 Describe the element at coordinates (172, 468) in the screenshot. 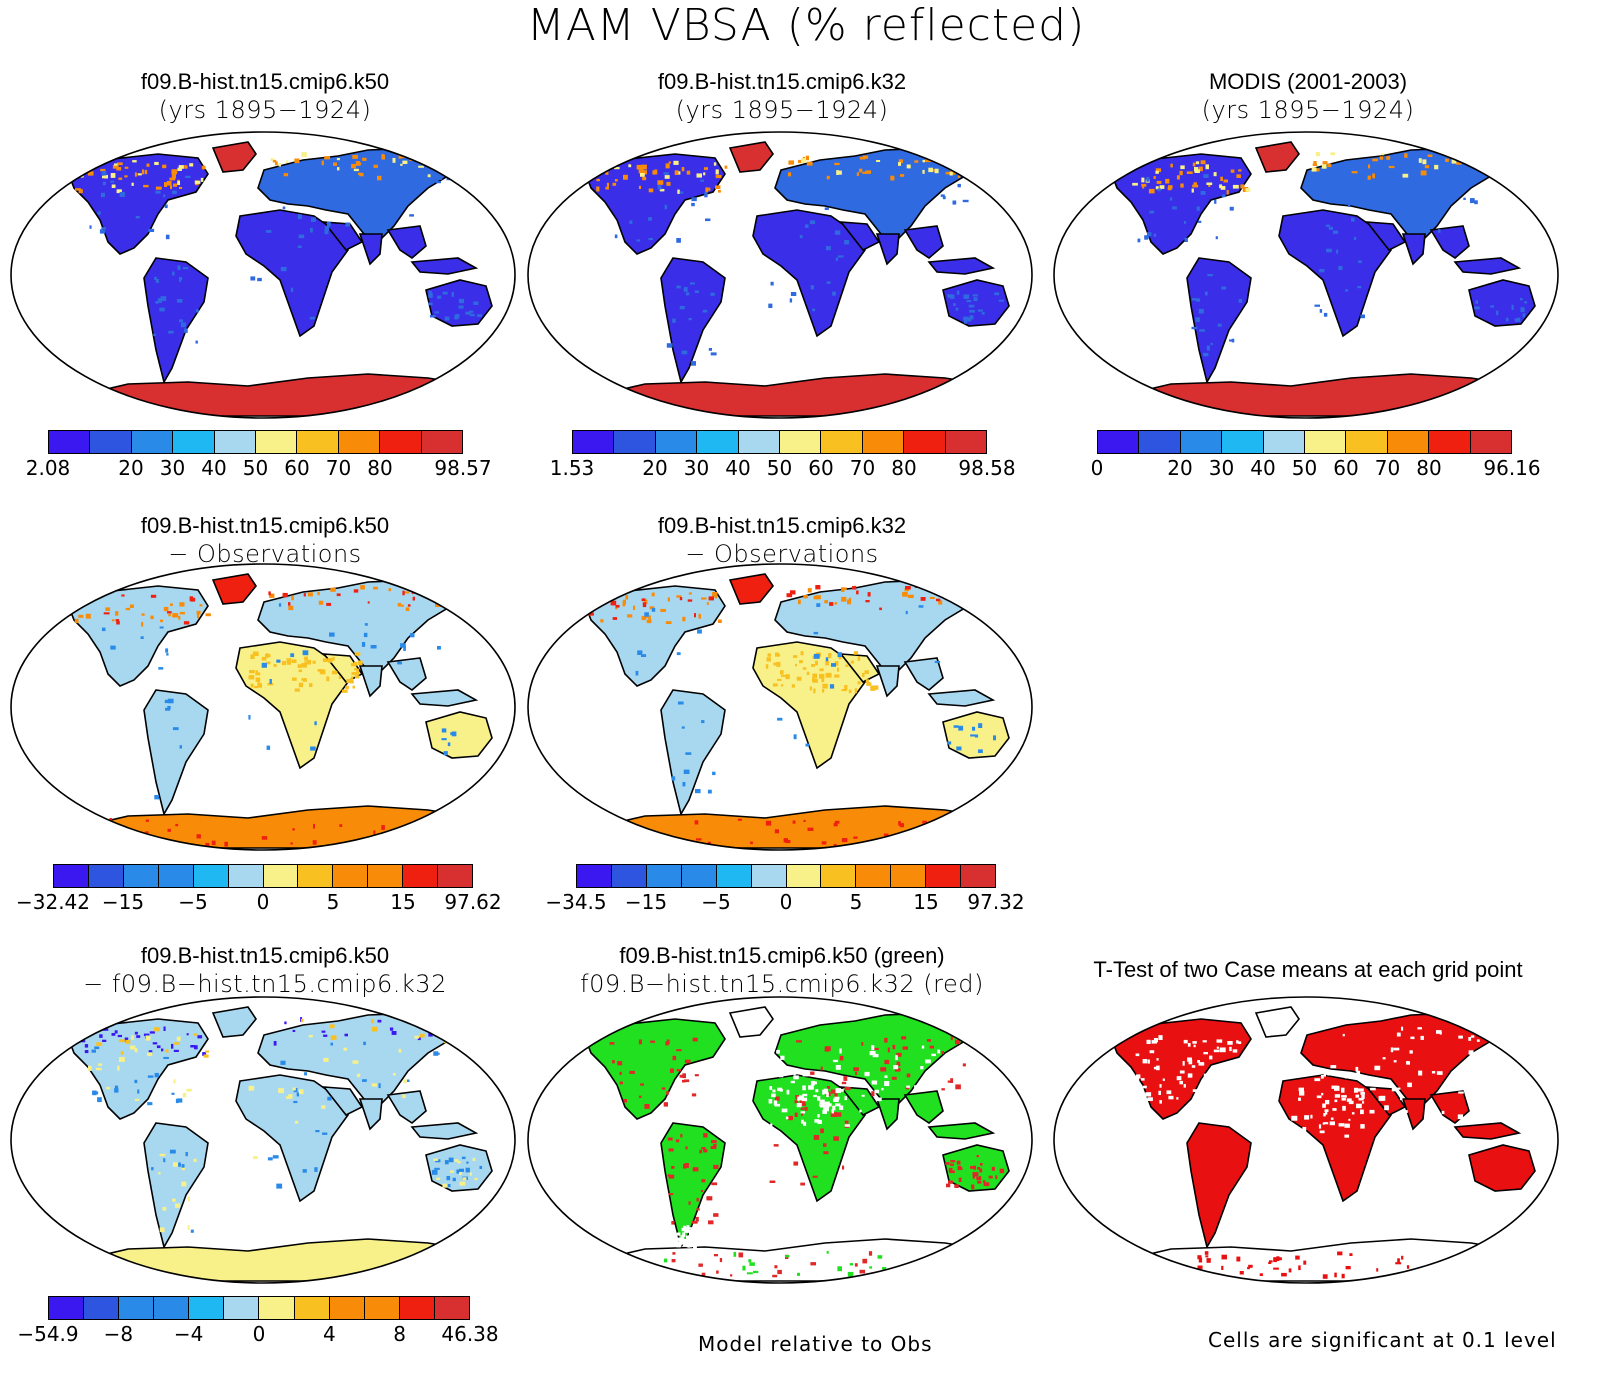

I see `colorbar-tick-label: 30` at that location.